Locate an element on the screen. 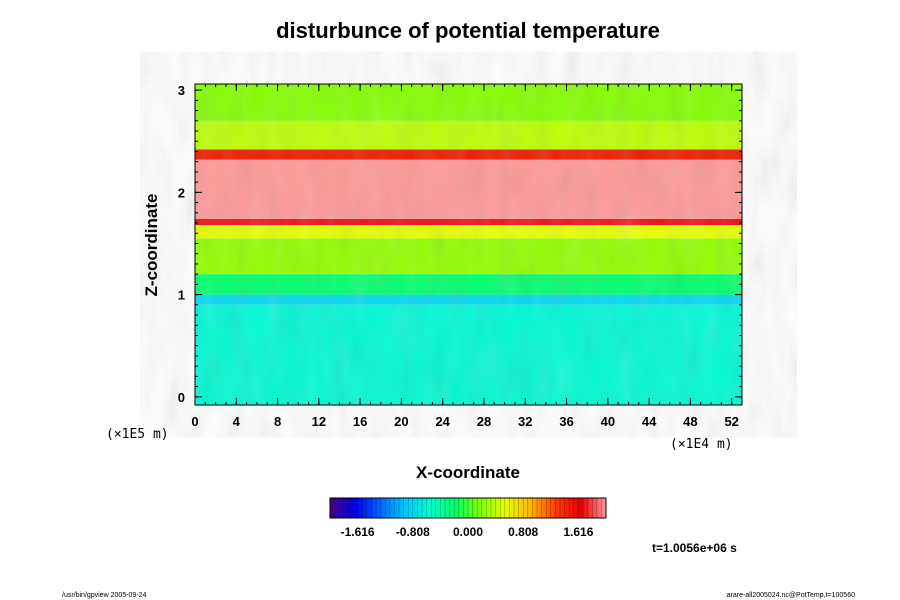 The height and width of the screenshot is (600, 900). x-scale-label: (×1E4 m) is located at coordinates (701, 444).